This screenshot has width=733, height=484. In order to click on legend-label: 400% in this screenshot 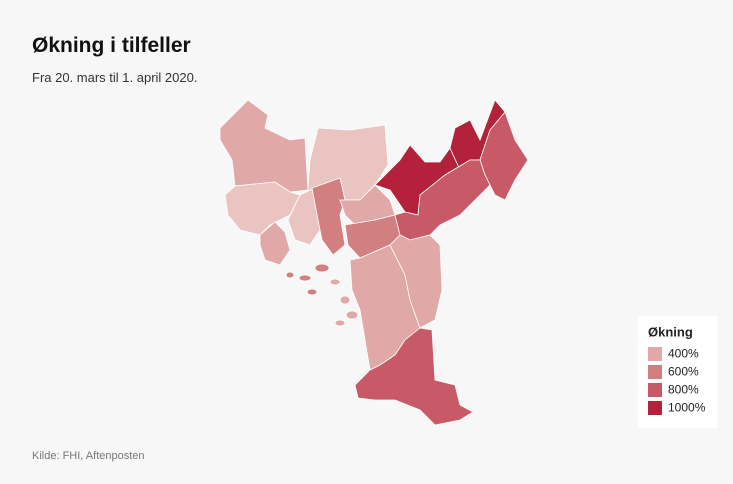, I will do `click(683, 354)`.